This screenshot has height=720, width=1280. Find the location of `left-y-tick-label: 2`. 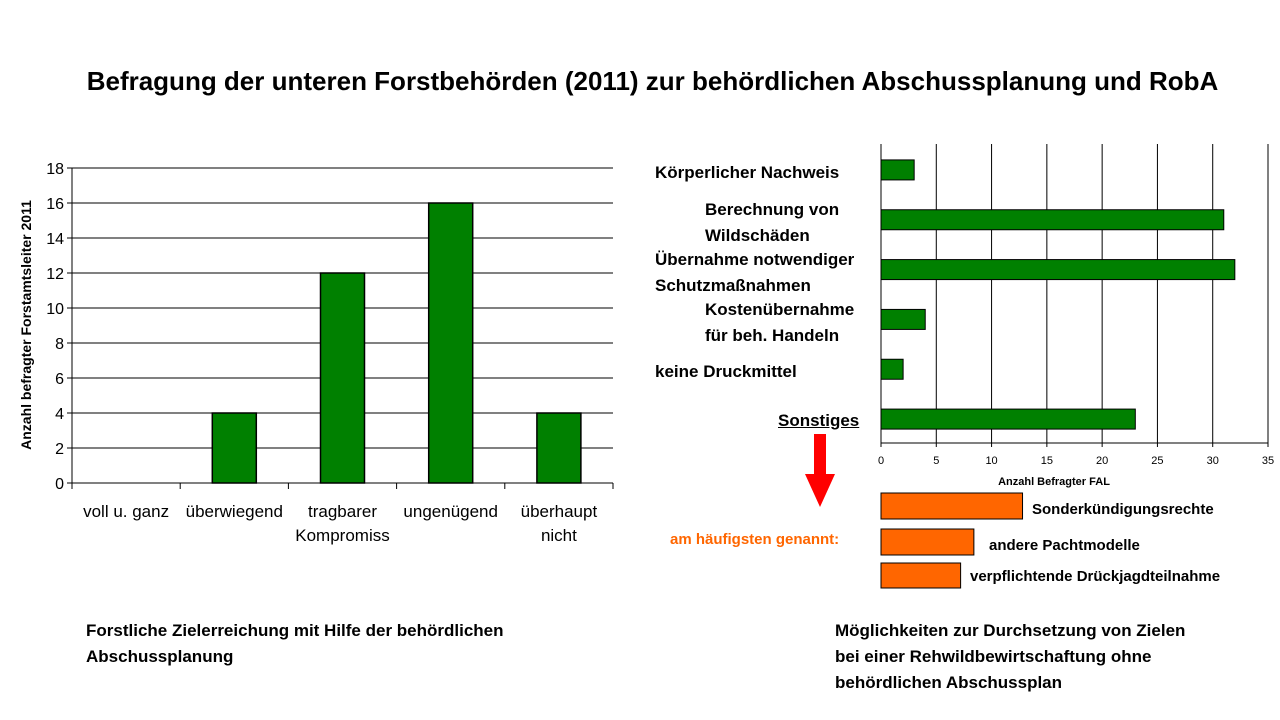

left-y-tick-label: 2 is located at coordinates (59, 449).